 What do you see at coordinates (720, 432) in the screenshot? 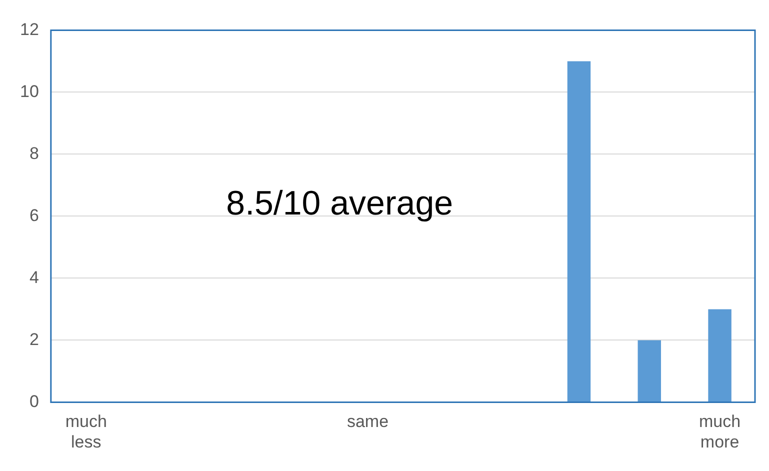
I see `x-tick-label: much more` at bounding box center [720, 432].